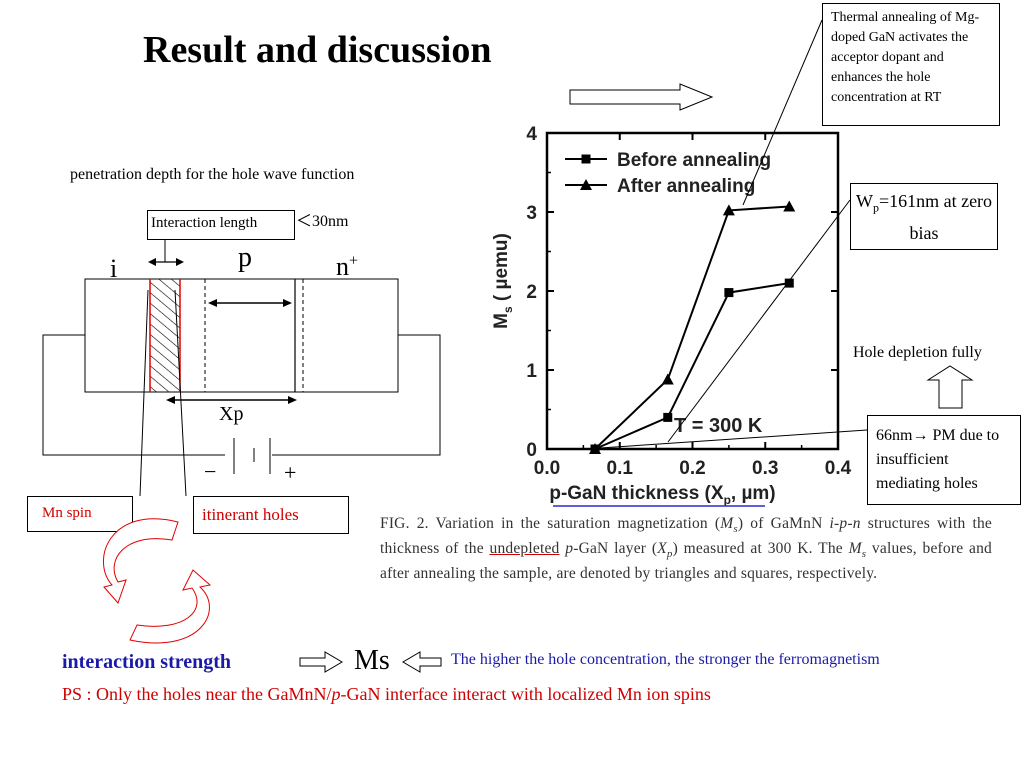 Image resolution: width=1024 pixels, height=768 pixels. Describe the element at coordinates (180, 262) in the screenshot. I see `interaction-arrow-head-right` at that location.